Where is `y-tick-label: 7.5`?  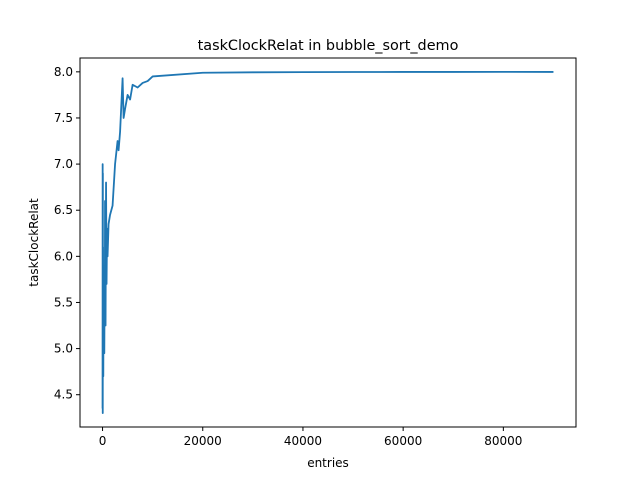 y-tick-label: 7.5 is located at coordinates (63, 118).